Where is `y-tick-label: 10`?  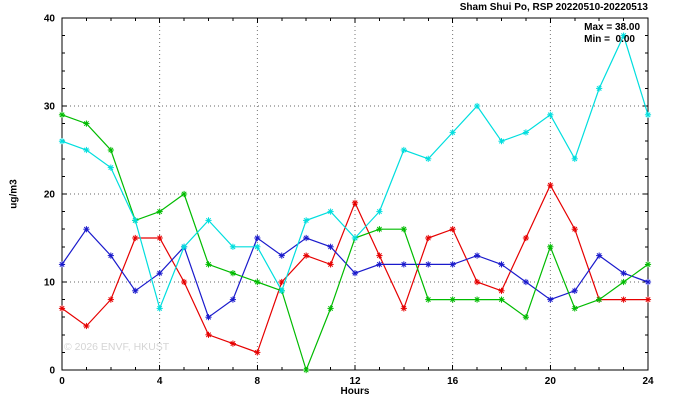 y-tick-label: 10 is located at coordinates (50, 283).